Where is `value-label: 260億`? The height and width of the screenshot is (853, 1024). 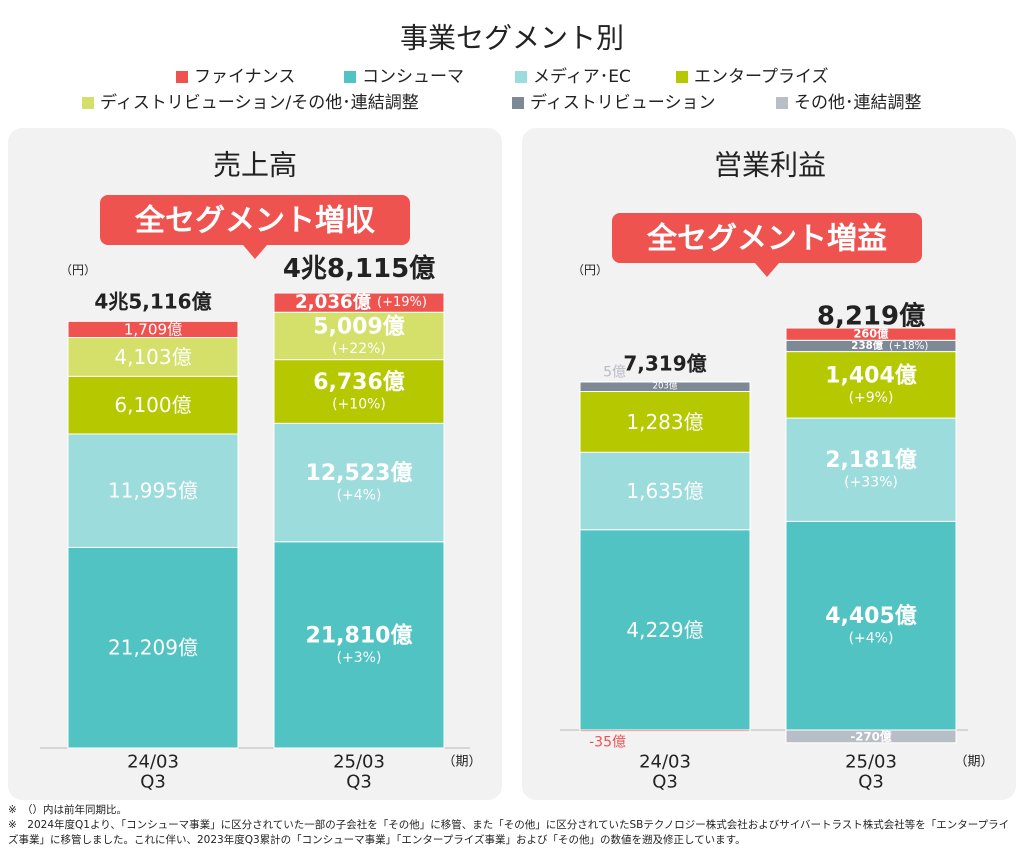 value-label: 260億 is located at coordinates (872, 334).